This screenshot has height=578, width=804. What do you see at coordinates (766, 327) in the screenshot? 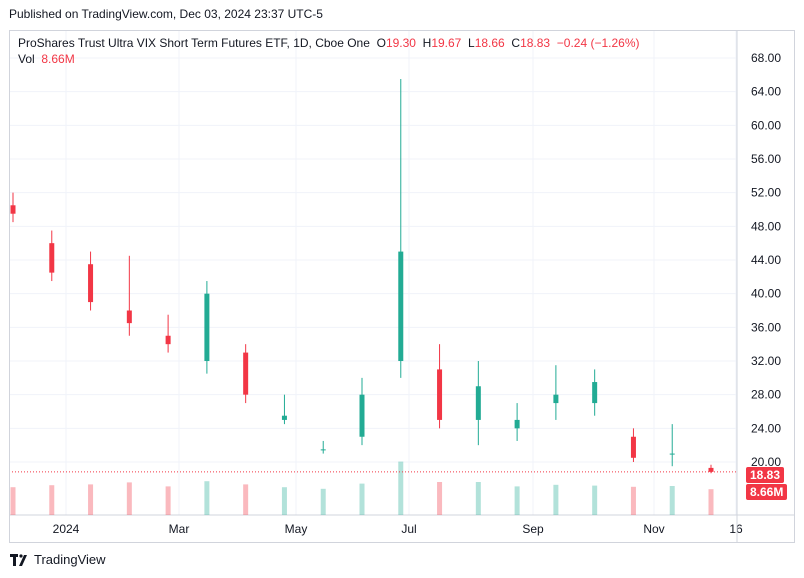
I see `y-tick-label: 36.00` at bounding box center [766, 327].